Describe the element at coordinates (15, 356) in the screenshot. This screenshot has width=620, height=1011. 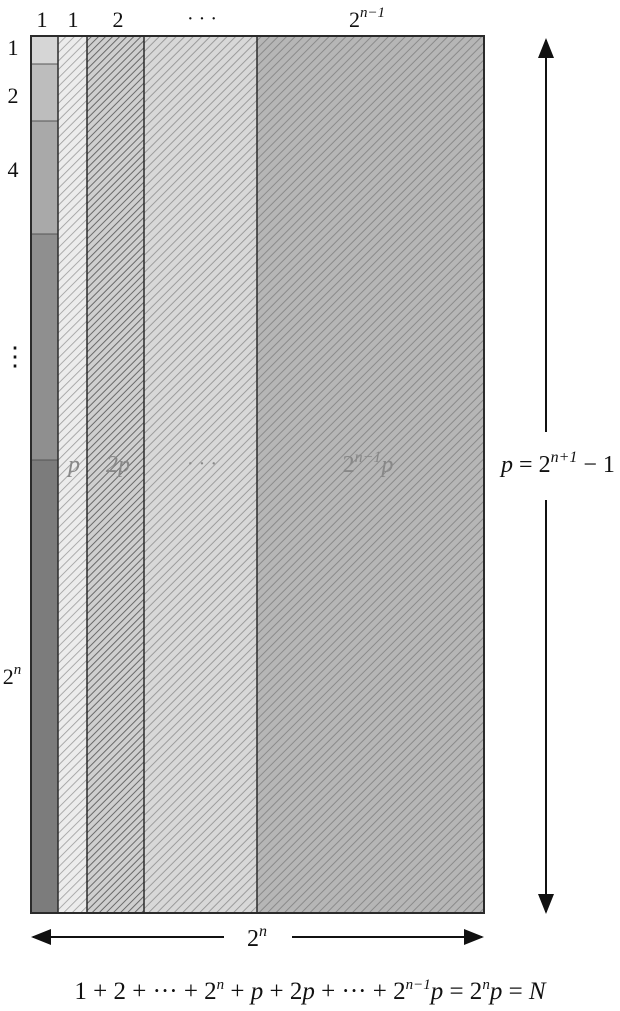
I see `strip-label-vdots: ⋮` at that location.